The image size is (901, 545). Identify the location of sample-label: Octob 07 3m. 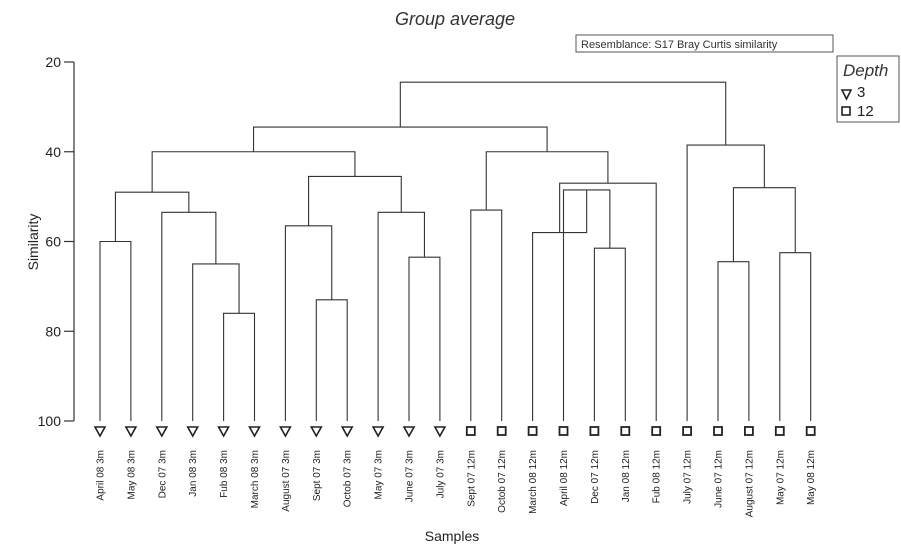
(348, 478).